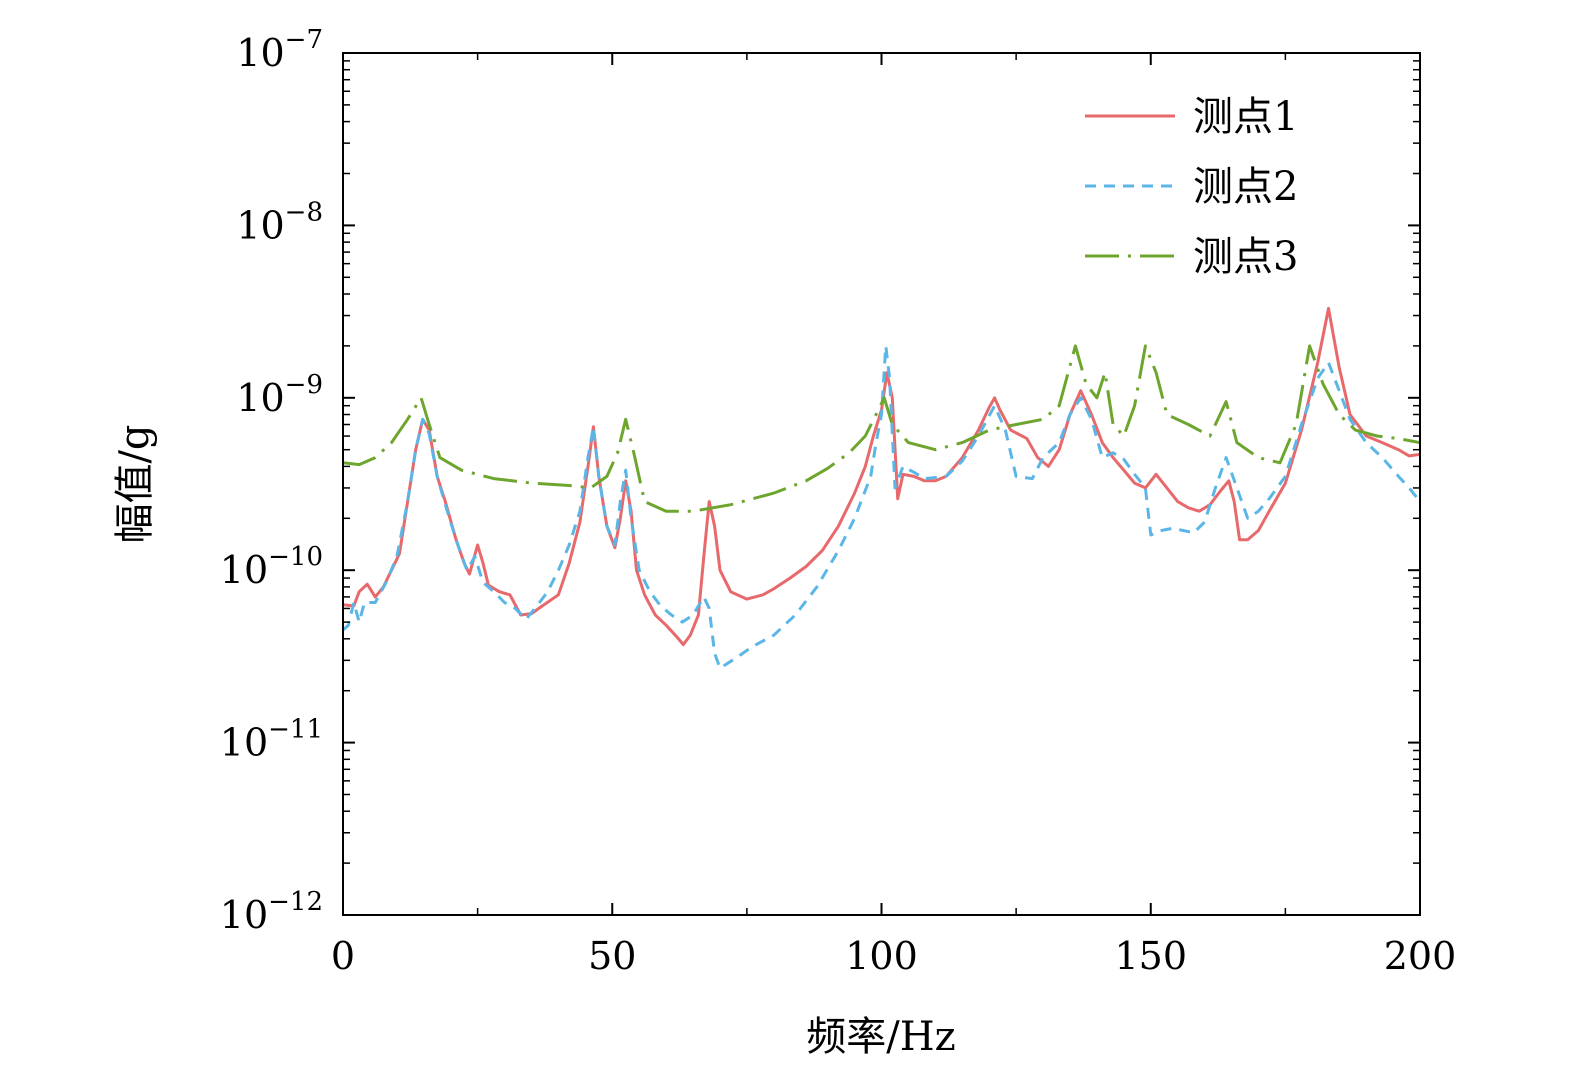 The width and height of the screenshot is (1575, 1083). What do you see at coordinates (881, 956) in the screenshot?
I see `x-tick-label: 100` at bounding box center [881, 956].